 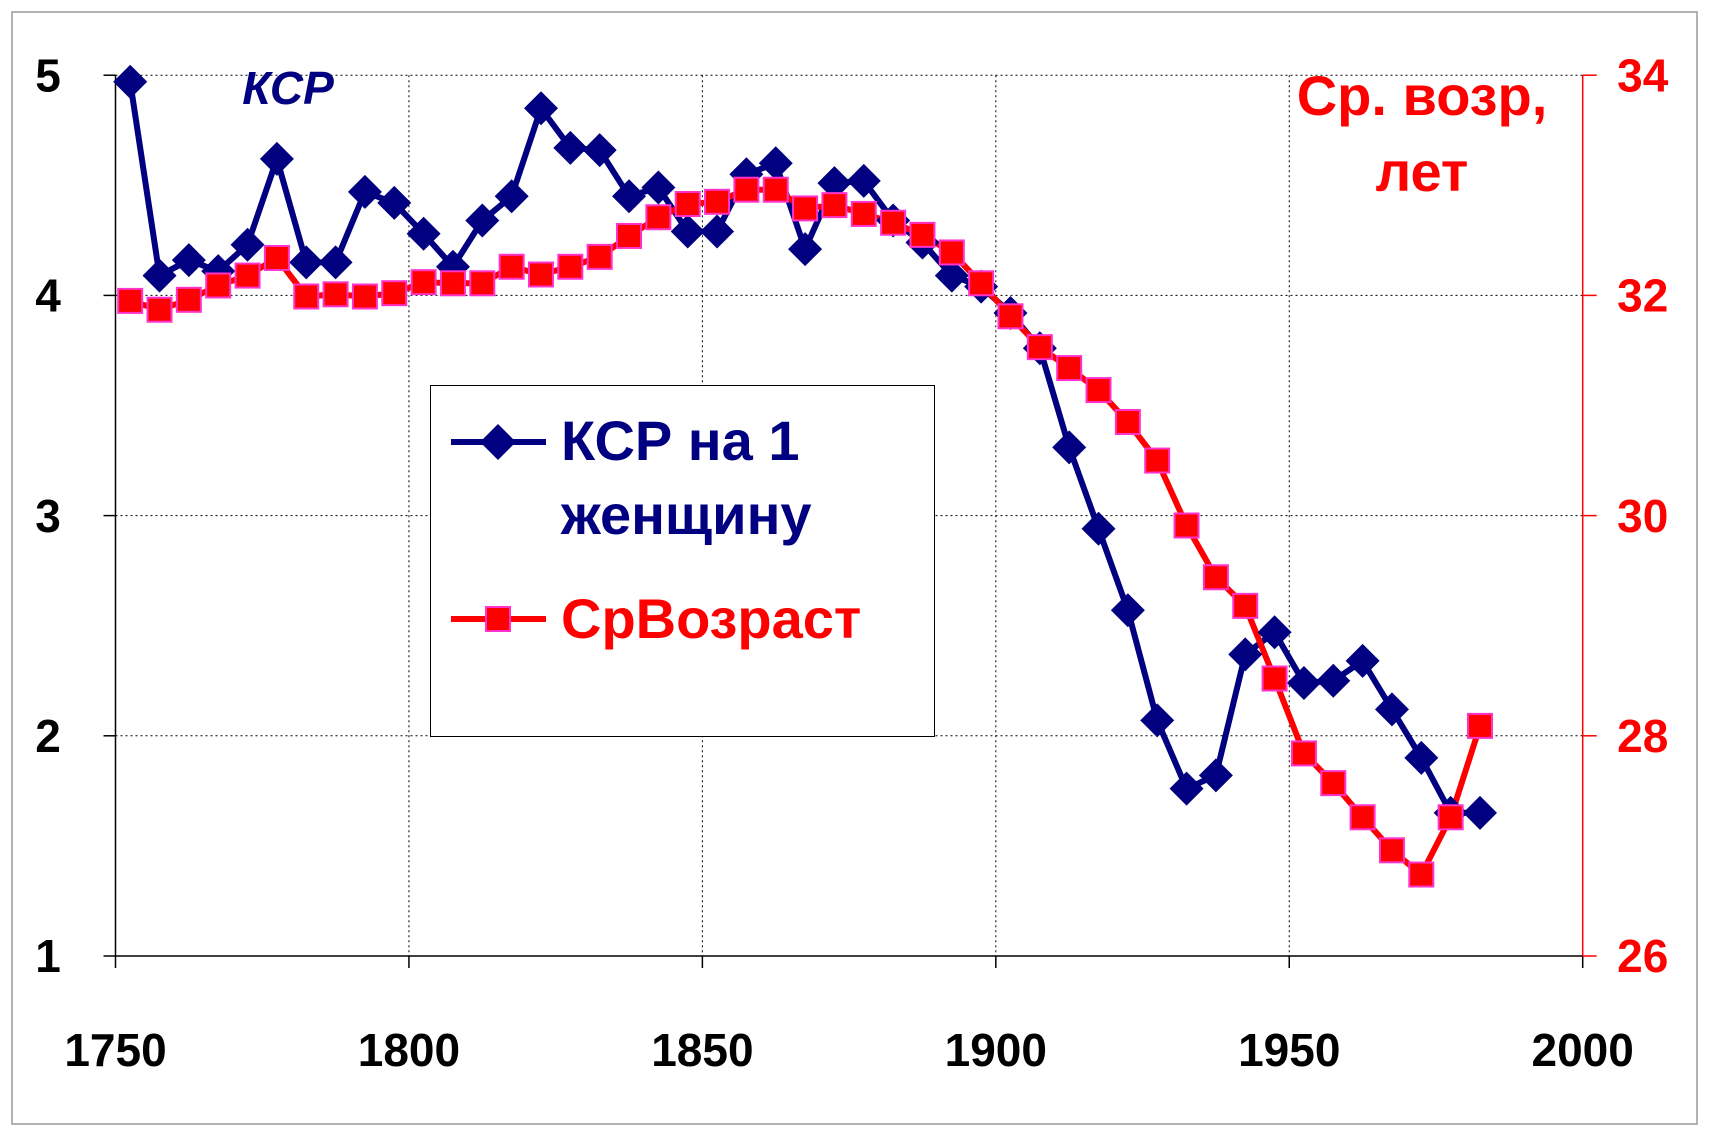 I want to click on legend-label: СрВозраст, so click(x=711, y=618).